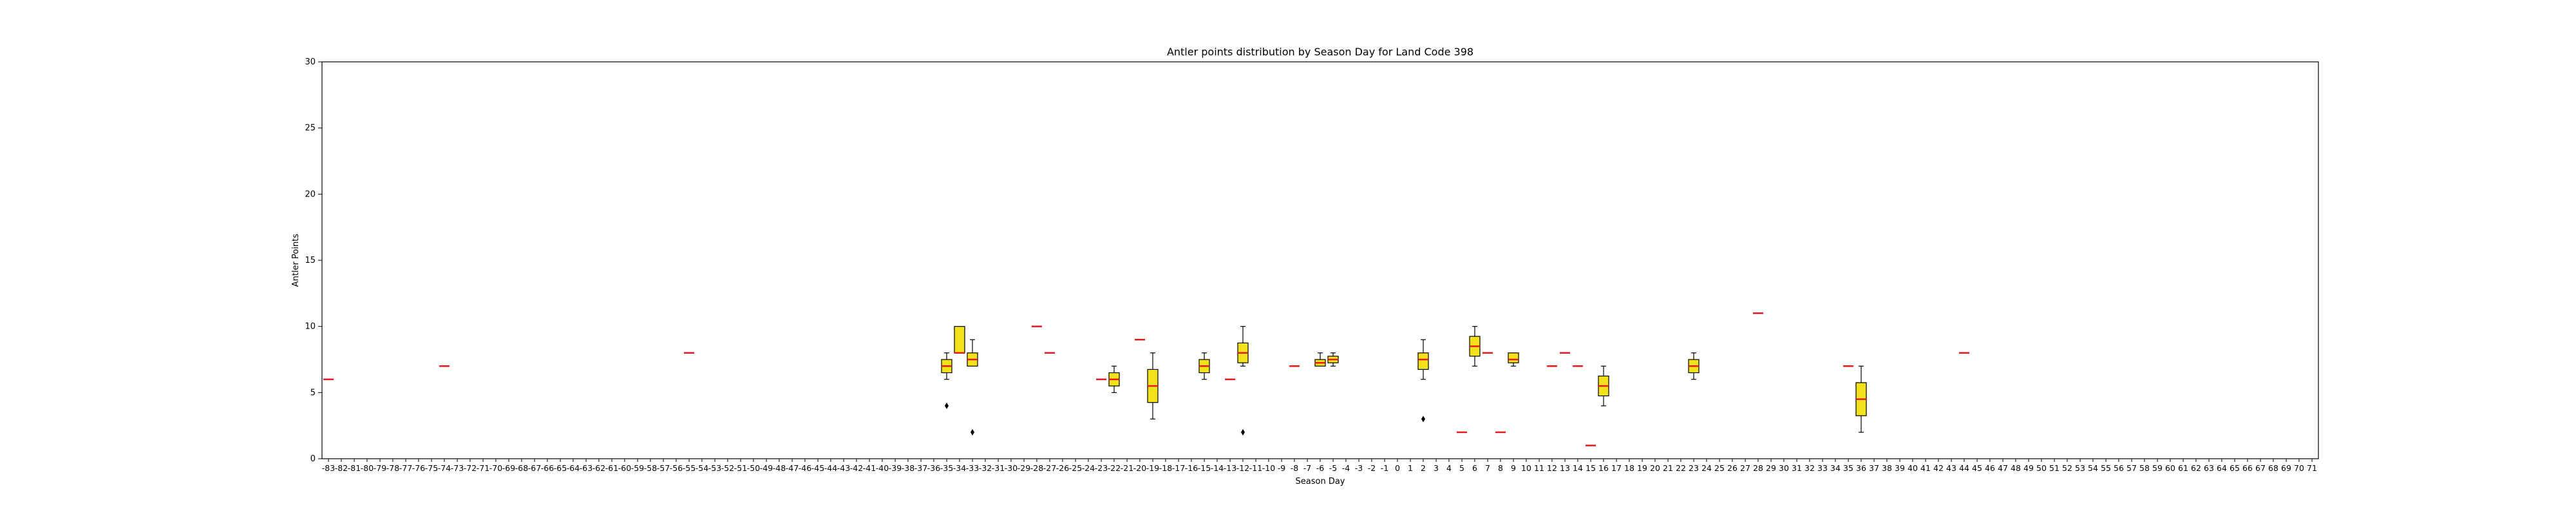  What do you see at coordinates (1036, 468) in the screenshot?
I see `x-tick-label: -28` at bounding box center [1036, 468].